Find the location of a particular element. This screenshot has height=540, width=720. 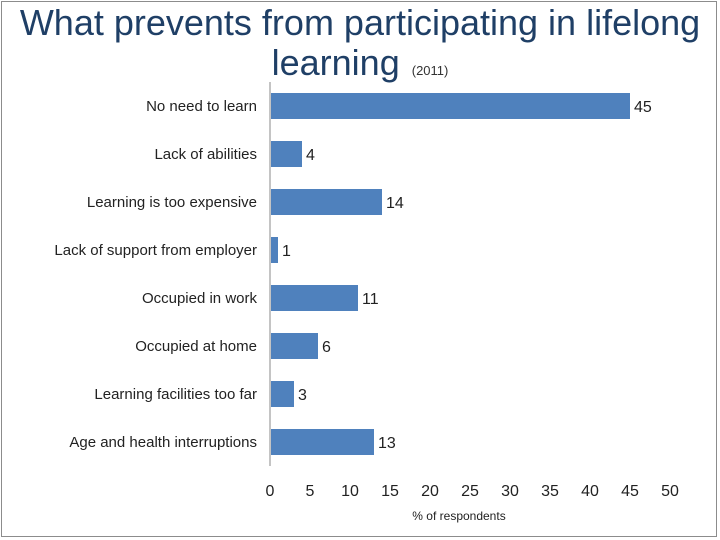

x-tick-labels-group: 0 5 10 15 20 25 30 35 40 45 50 is located at coordinates (472, 491).